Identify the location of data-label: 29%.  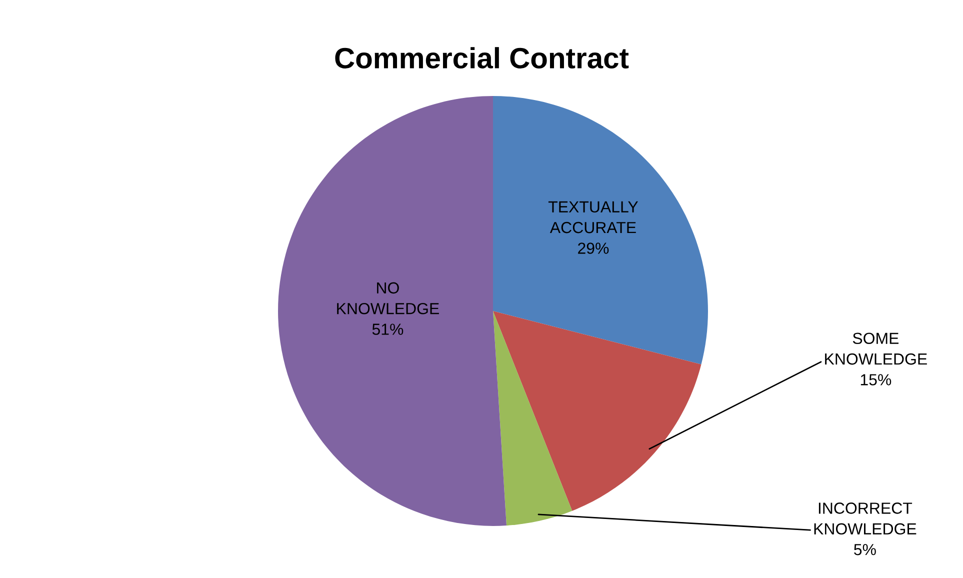
(593, 248).